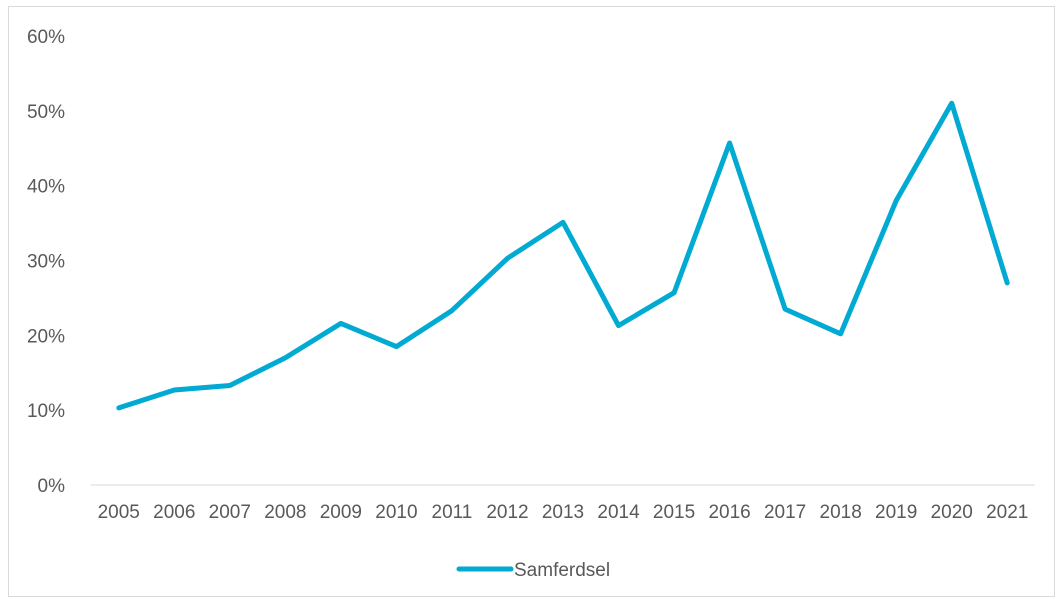 This screenshot has width=1057, height=599. I want to click on legend-label-samferdsel: Samferdsel, so click(562, 570).